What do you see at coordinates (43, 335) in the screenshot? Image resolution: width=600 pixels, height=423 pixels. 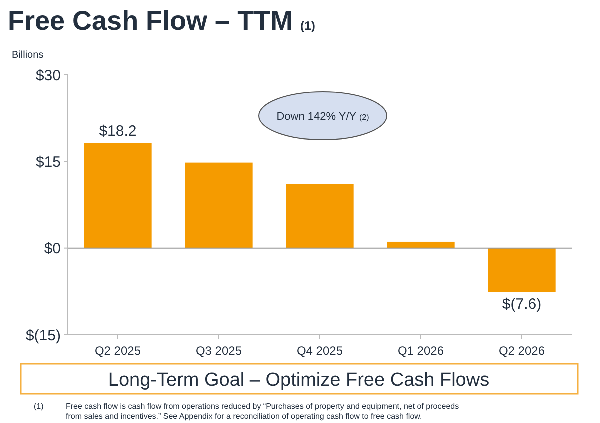 I see `y-tick-label: $(15)` at bounding box center [43, 335].